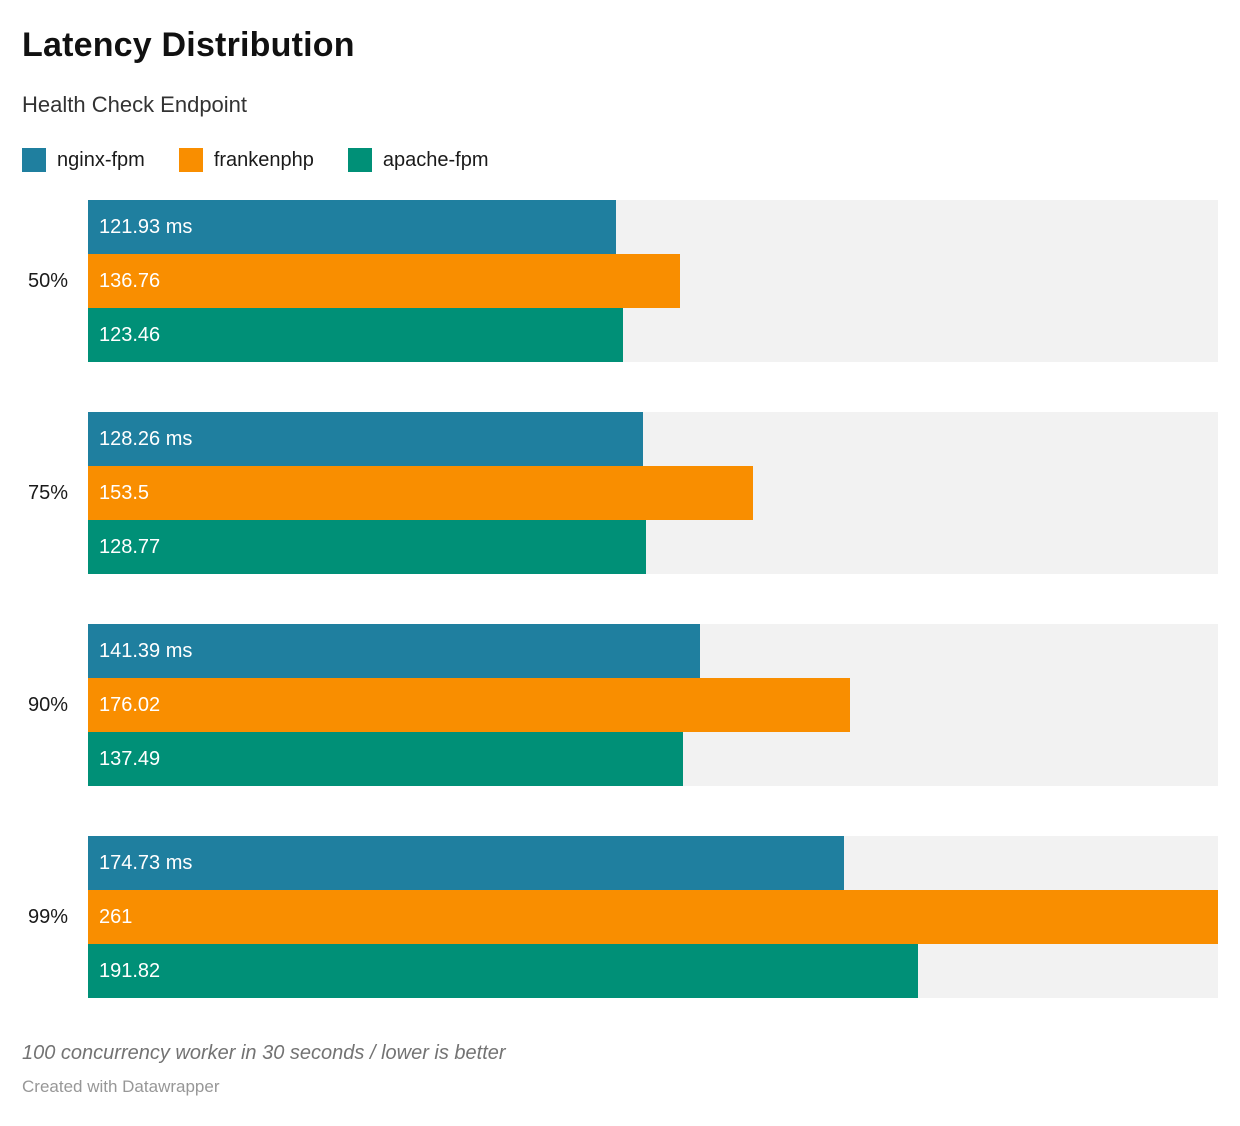  What do you see at coordinates (34, 160) in the screenshot?
I see `legend-swatch-nginx-fpm` at bounding box center [34, 160].